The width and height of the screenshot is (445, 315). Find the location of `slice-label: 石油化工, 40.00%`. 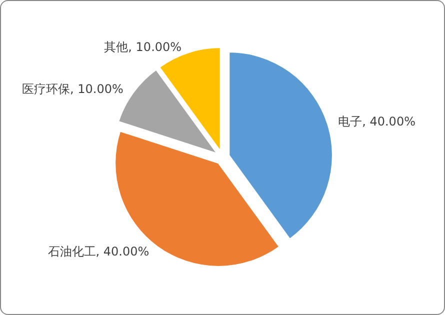

slice-label: 石油化工, 40.00% is located at coordinates (99, 251).